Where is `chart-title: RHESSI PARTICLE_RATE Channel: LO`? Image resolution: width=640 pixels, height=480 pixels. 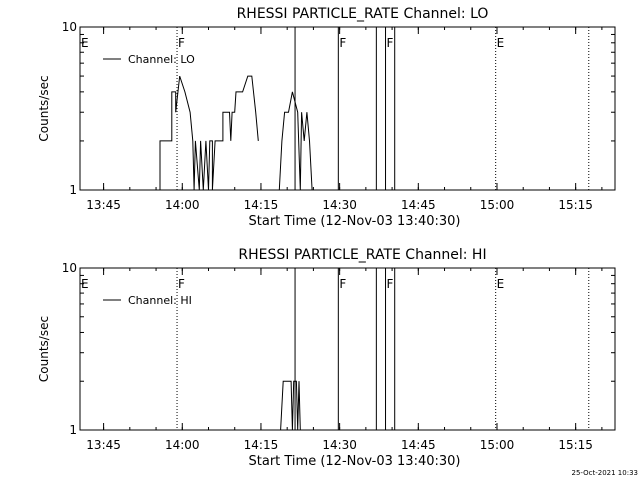 chart-title: RHESSI PARTICLE_RATE Channel: LO is located at coordinates (363, 14).